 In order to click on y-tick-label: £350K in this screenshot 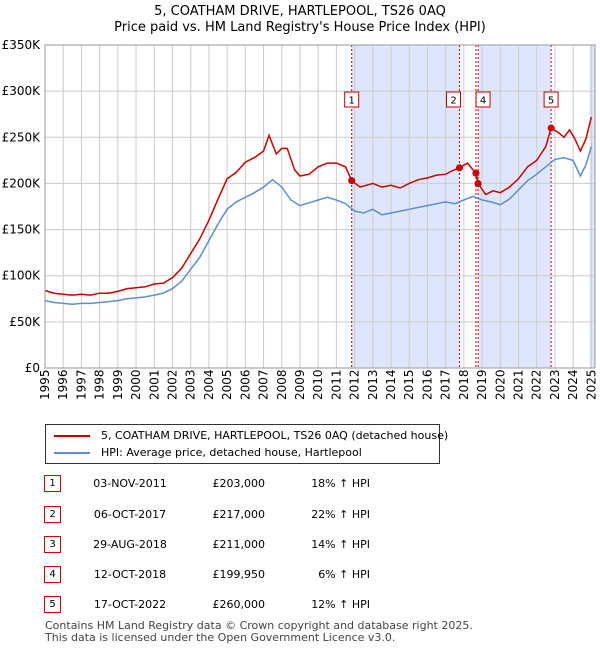, I will do `click(22, 45)`.